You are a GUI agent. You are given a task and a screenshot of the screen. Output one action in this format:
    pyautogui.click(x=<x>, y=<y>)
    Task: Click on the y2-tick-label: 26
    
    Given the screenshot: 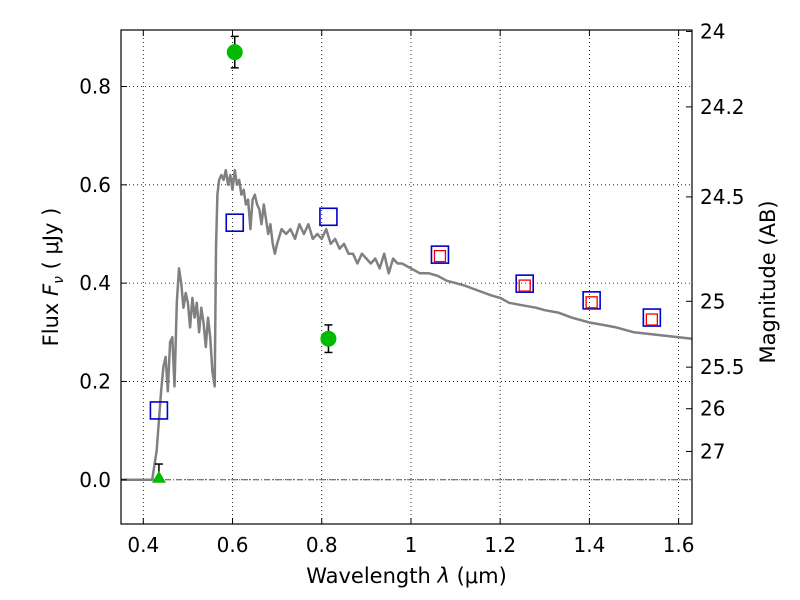 What is the action you would take?
    pyautogui.click(x=712, y=409)
    